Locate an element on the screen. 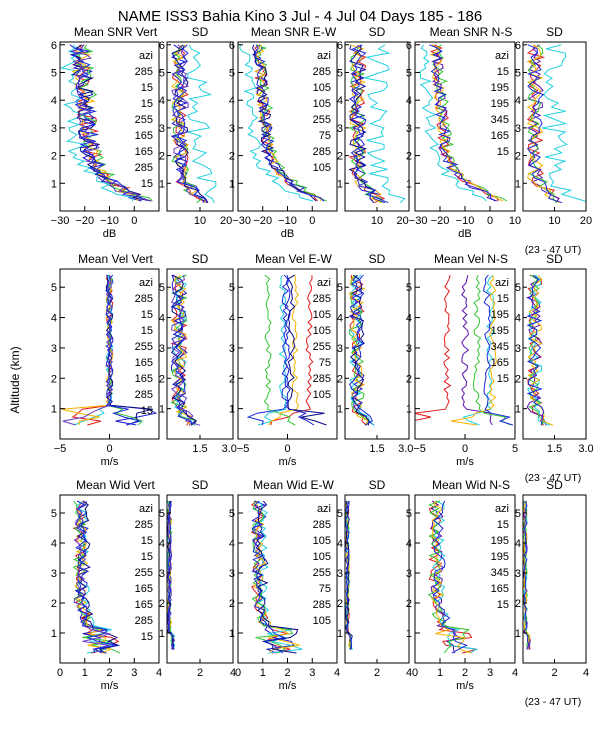 The height and width of the screenshot is (750, 600). x-tick-label: 1 is located at coordinates (263, 673).